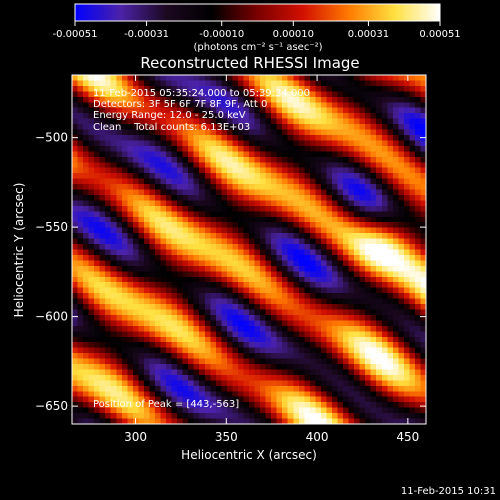 The width and height of the screenshot is (500, 500). What do you see at coordinates (201, 93) in the screenshot?
I see `annotation-time-range: 11-Feb-2015 05:35:24.000 to 05:39:34.000` at bounding box center [201, 93].